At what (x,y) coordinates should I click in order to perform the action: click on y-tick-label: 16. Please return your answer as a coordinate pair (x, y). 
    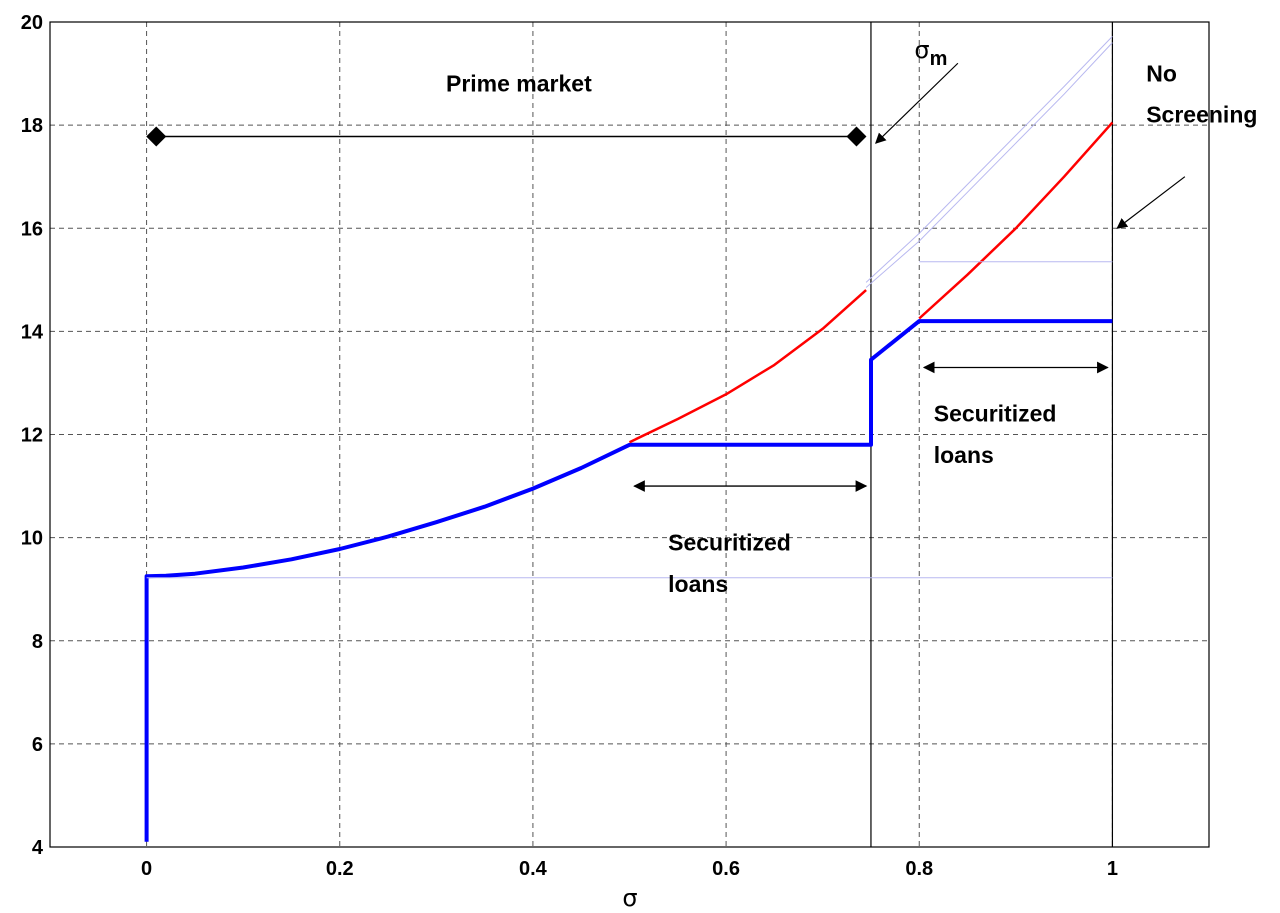
    Looking at the image, I should click on (32, 229).